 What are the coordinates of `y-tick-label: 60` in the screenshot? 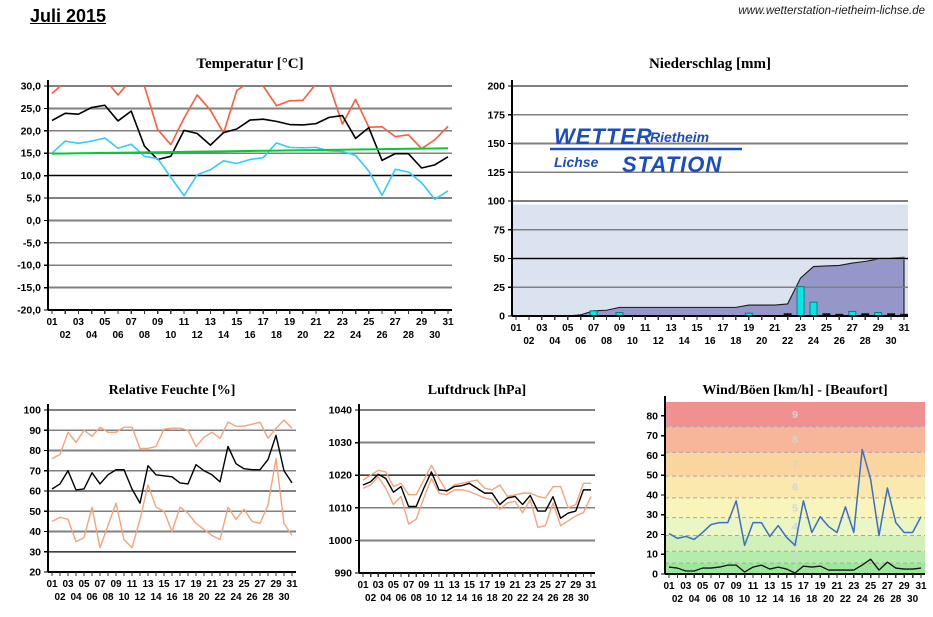 It's located at (652, 456).